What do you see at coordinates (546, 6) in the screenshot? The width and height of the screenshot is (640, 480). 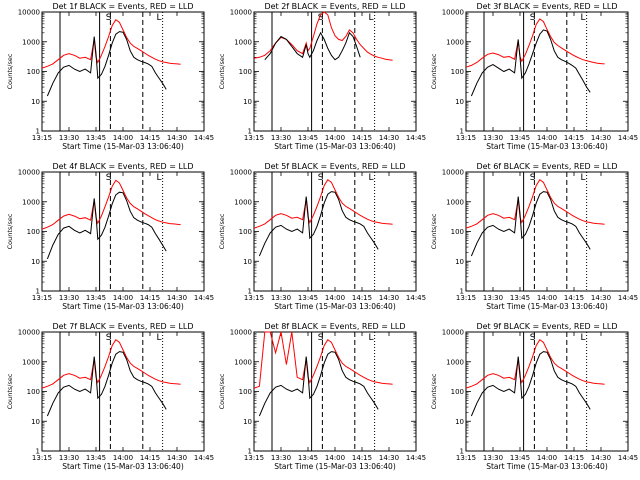 I see `panel-title: Det 3f BLACK = Events, RED = LLD` at bounding box center [546, 6].